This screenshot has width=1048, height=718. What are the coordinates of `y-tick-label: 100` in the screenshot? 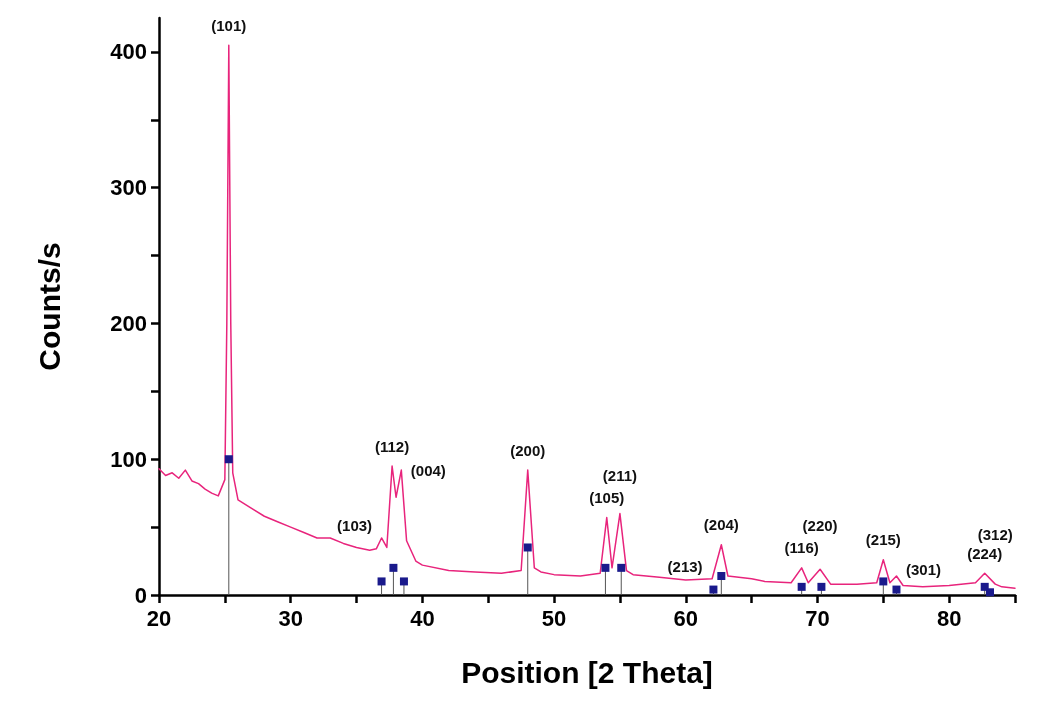 It's located at (128, 459).